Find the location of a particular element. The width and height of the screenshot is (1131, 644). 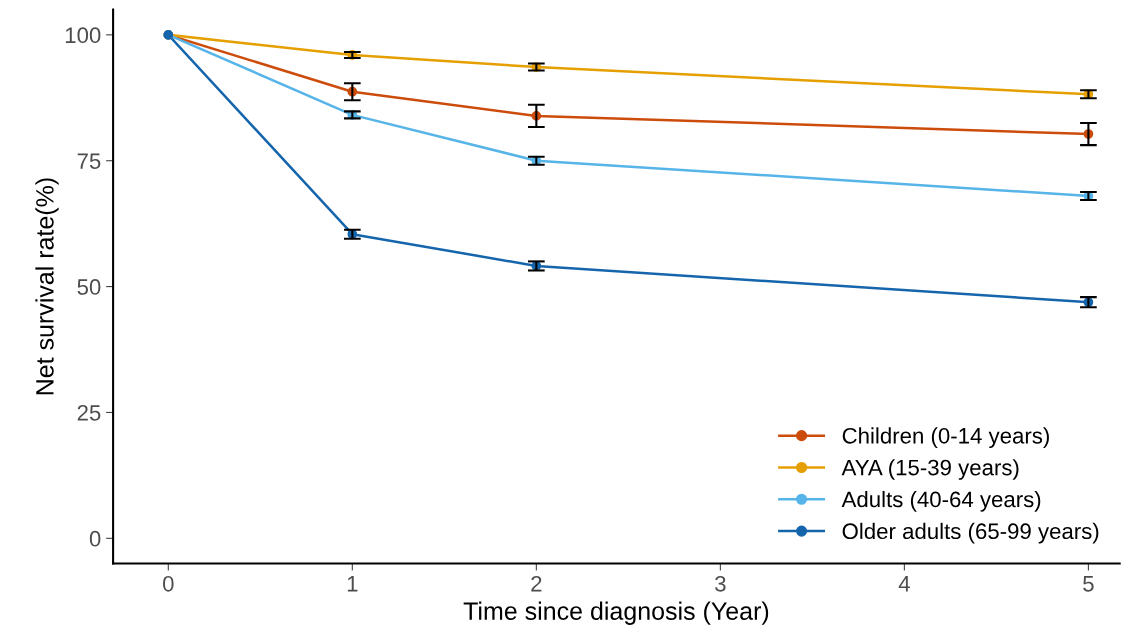

x-tick-label: 2 is located at coordinates (536, 583).